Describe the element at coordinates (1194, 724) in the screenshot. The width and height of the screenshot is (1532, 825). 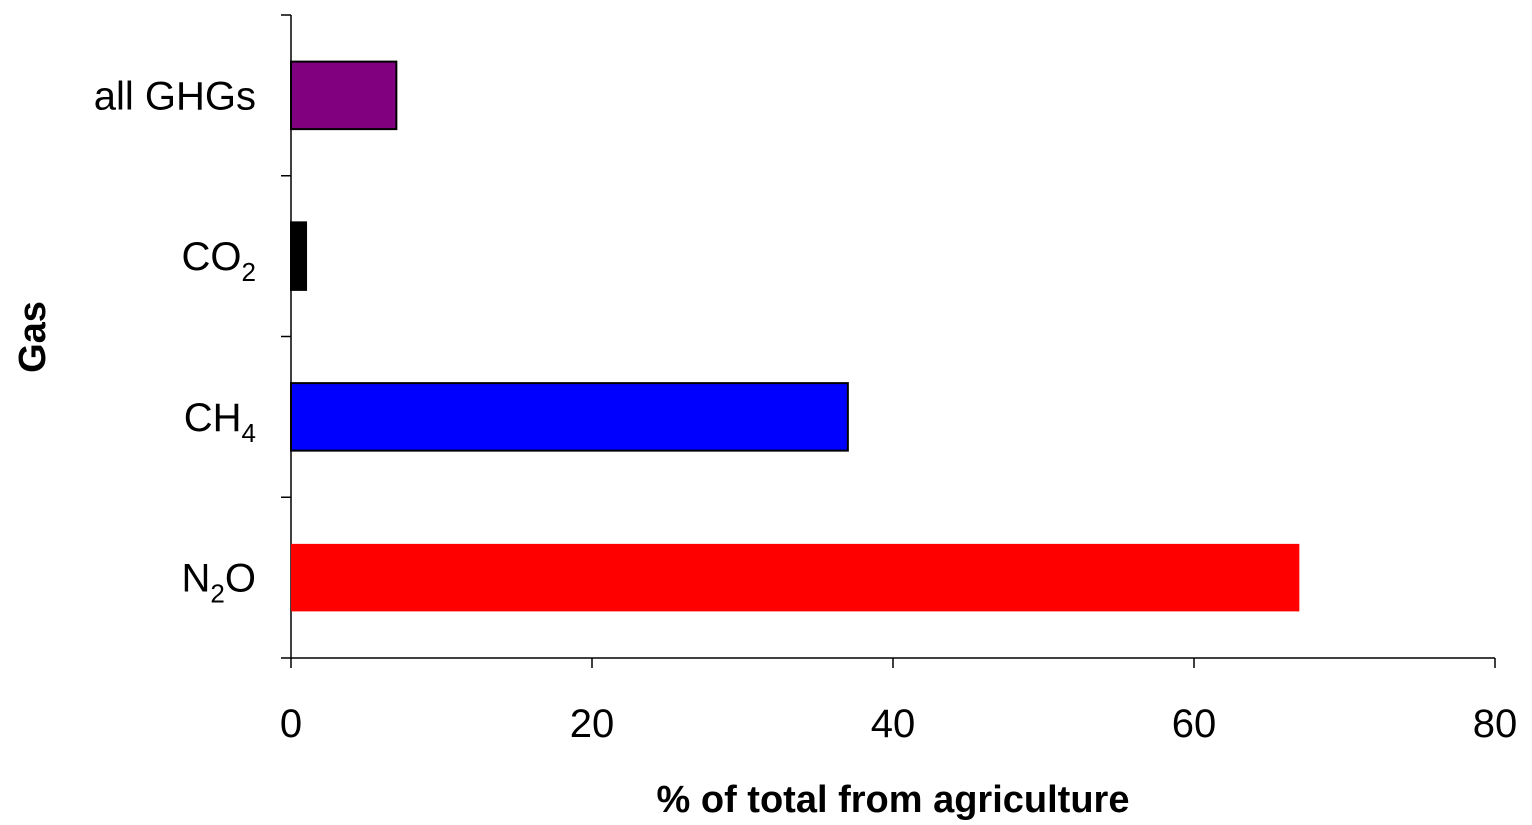
I see `x-tick-label: 60` at that location.